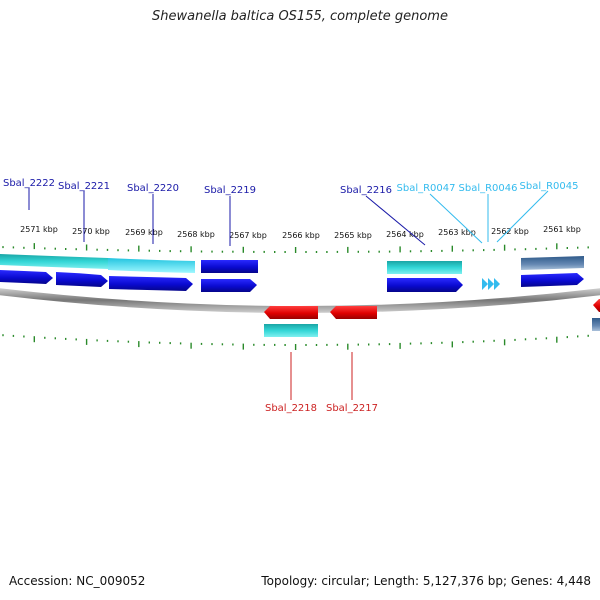 Image resolution: width=600 pixels, height=600 pixels. I want to click on scale-label-2568: 2568 kbp, so click(196, 234).